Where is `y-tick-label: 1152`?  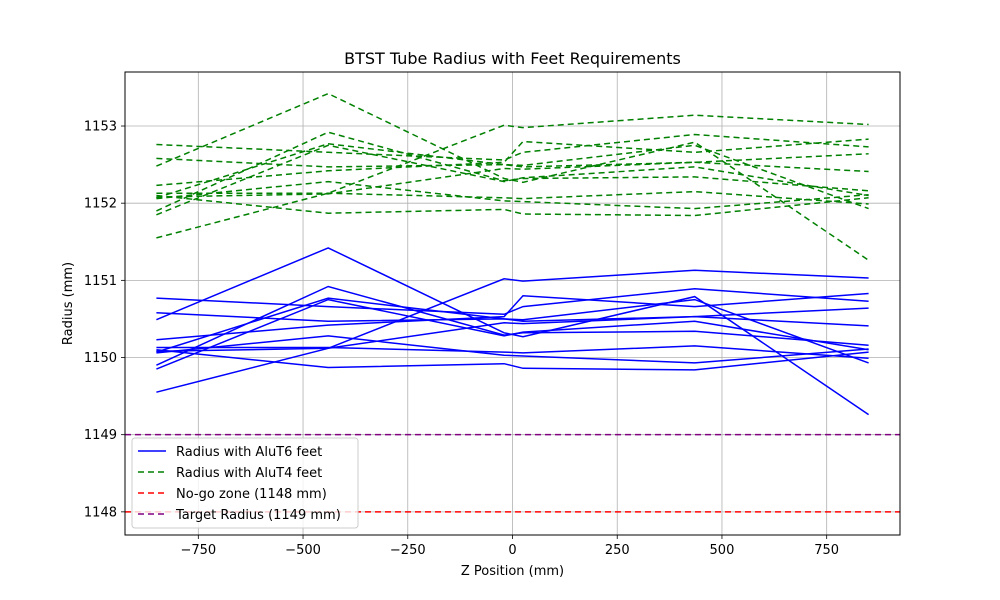 y-tick-label: 1152 is located at coordinates (100, 204).